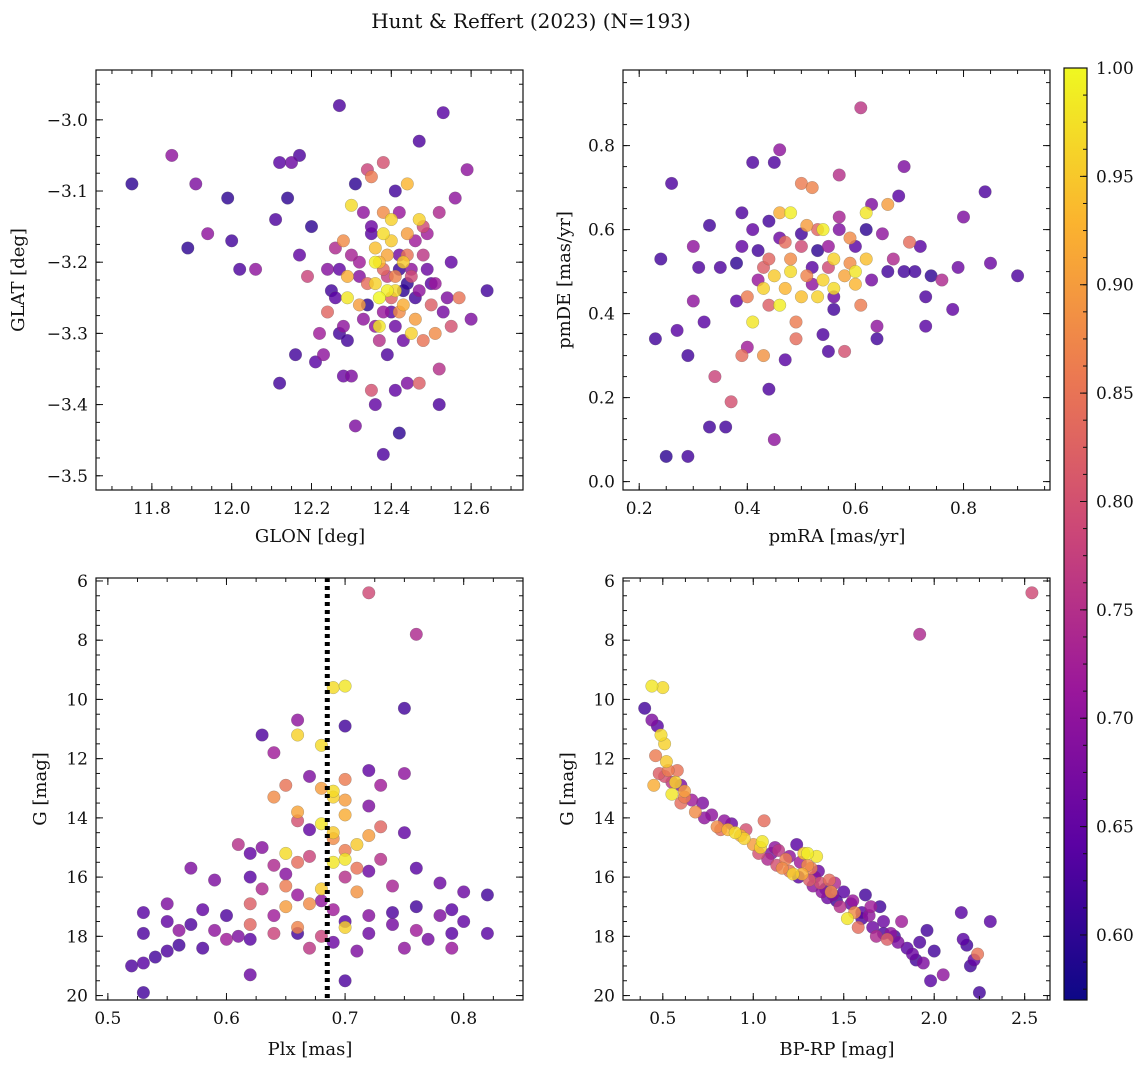 The image size is (1148, 1068). Describe the element at coordinates (604, 937) in the screenshot. I see `y-tick-label: 18` at that location.